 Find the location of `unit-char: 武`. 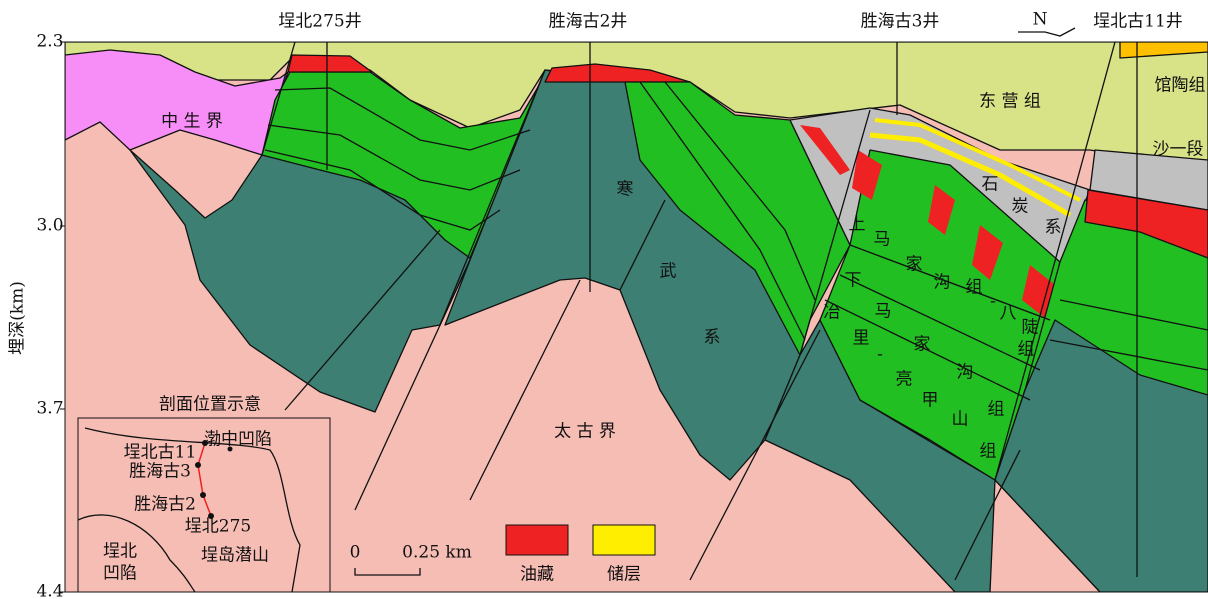

unit-char: 武 is located at coordinates (668, 272).